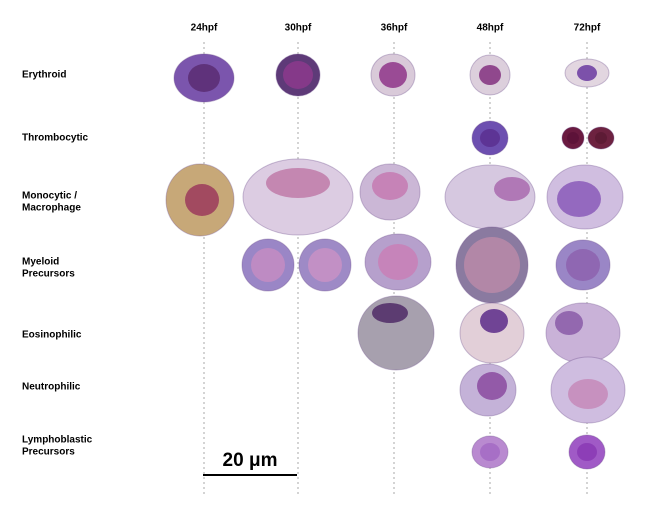  Describe the element at coordinates (52, 335) in the screenshot. I see `row-label: Eosinophilic` at that location.